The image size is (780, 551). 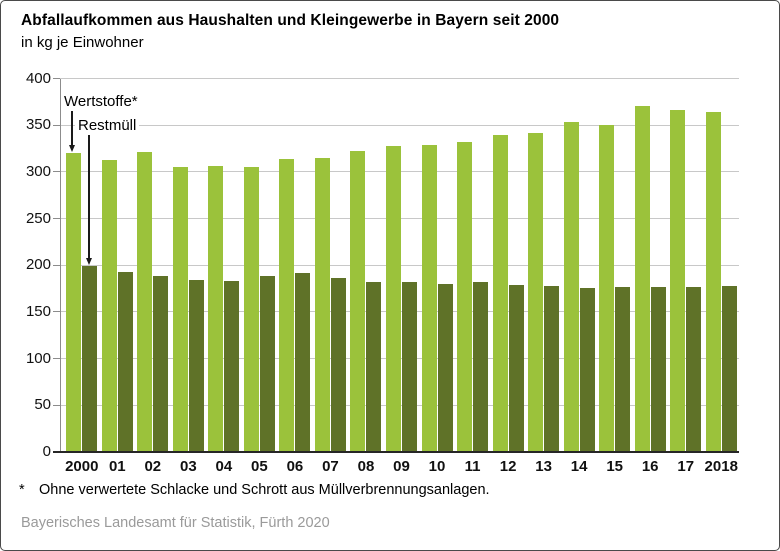 What do you see at coordinates (396, 452) in the screenshot?
I see `x-axis-line` at bounding box center [396, 452].